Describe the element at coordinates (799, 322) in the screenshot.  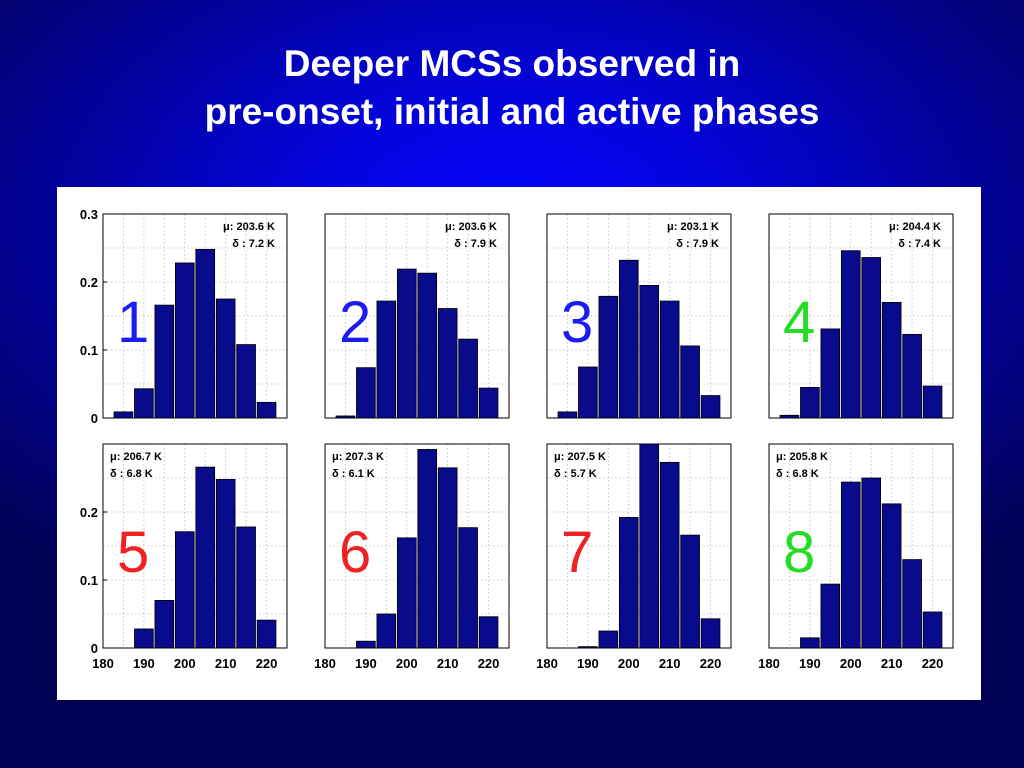
I see `panel-number-label: 4` at that location.